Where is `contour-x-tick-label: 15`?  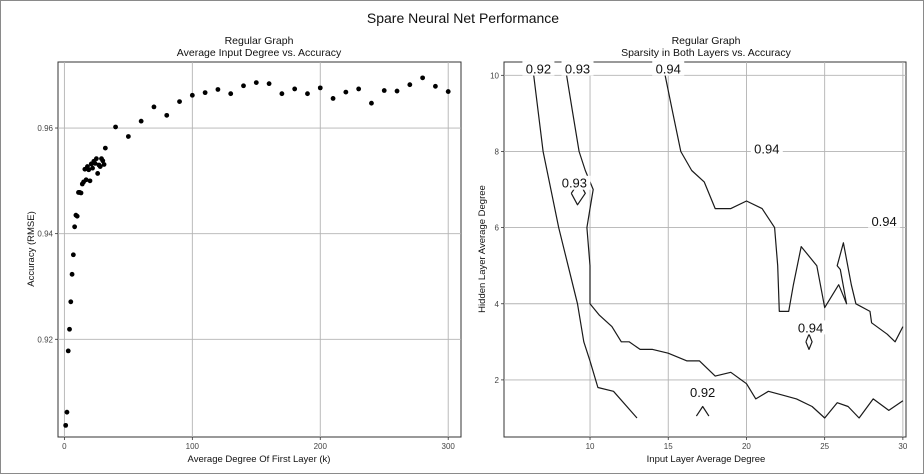 contour-x-tick-label: 15 is located at coordinates (668, 446).